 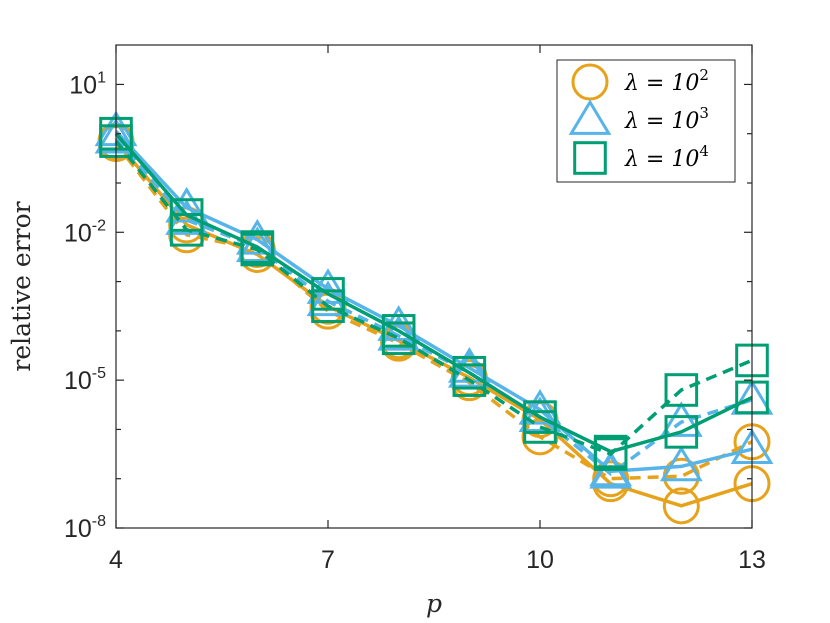 I want to click on legend-marker-square, so click(x=590, y=158).